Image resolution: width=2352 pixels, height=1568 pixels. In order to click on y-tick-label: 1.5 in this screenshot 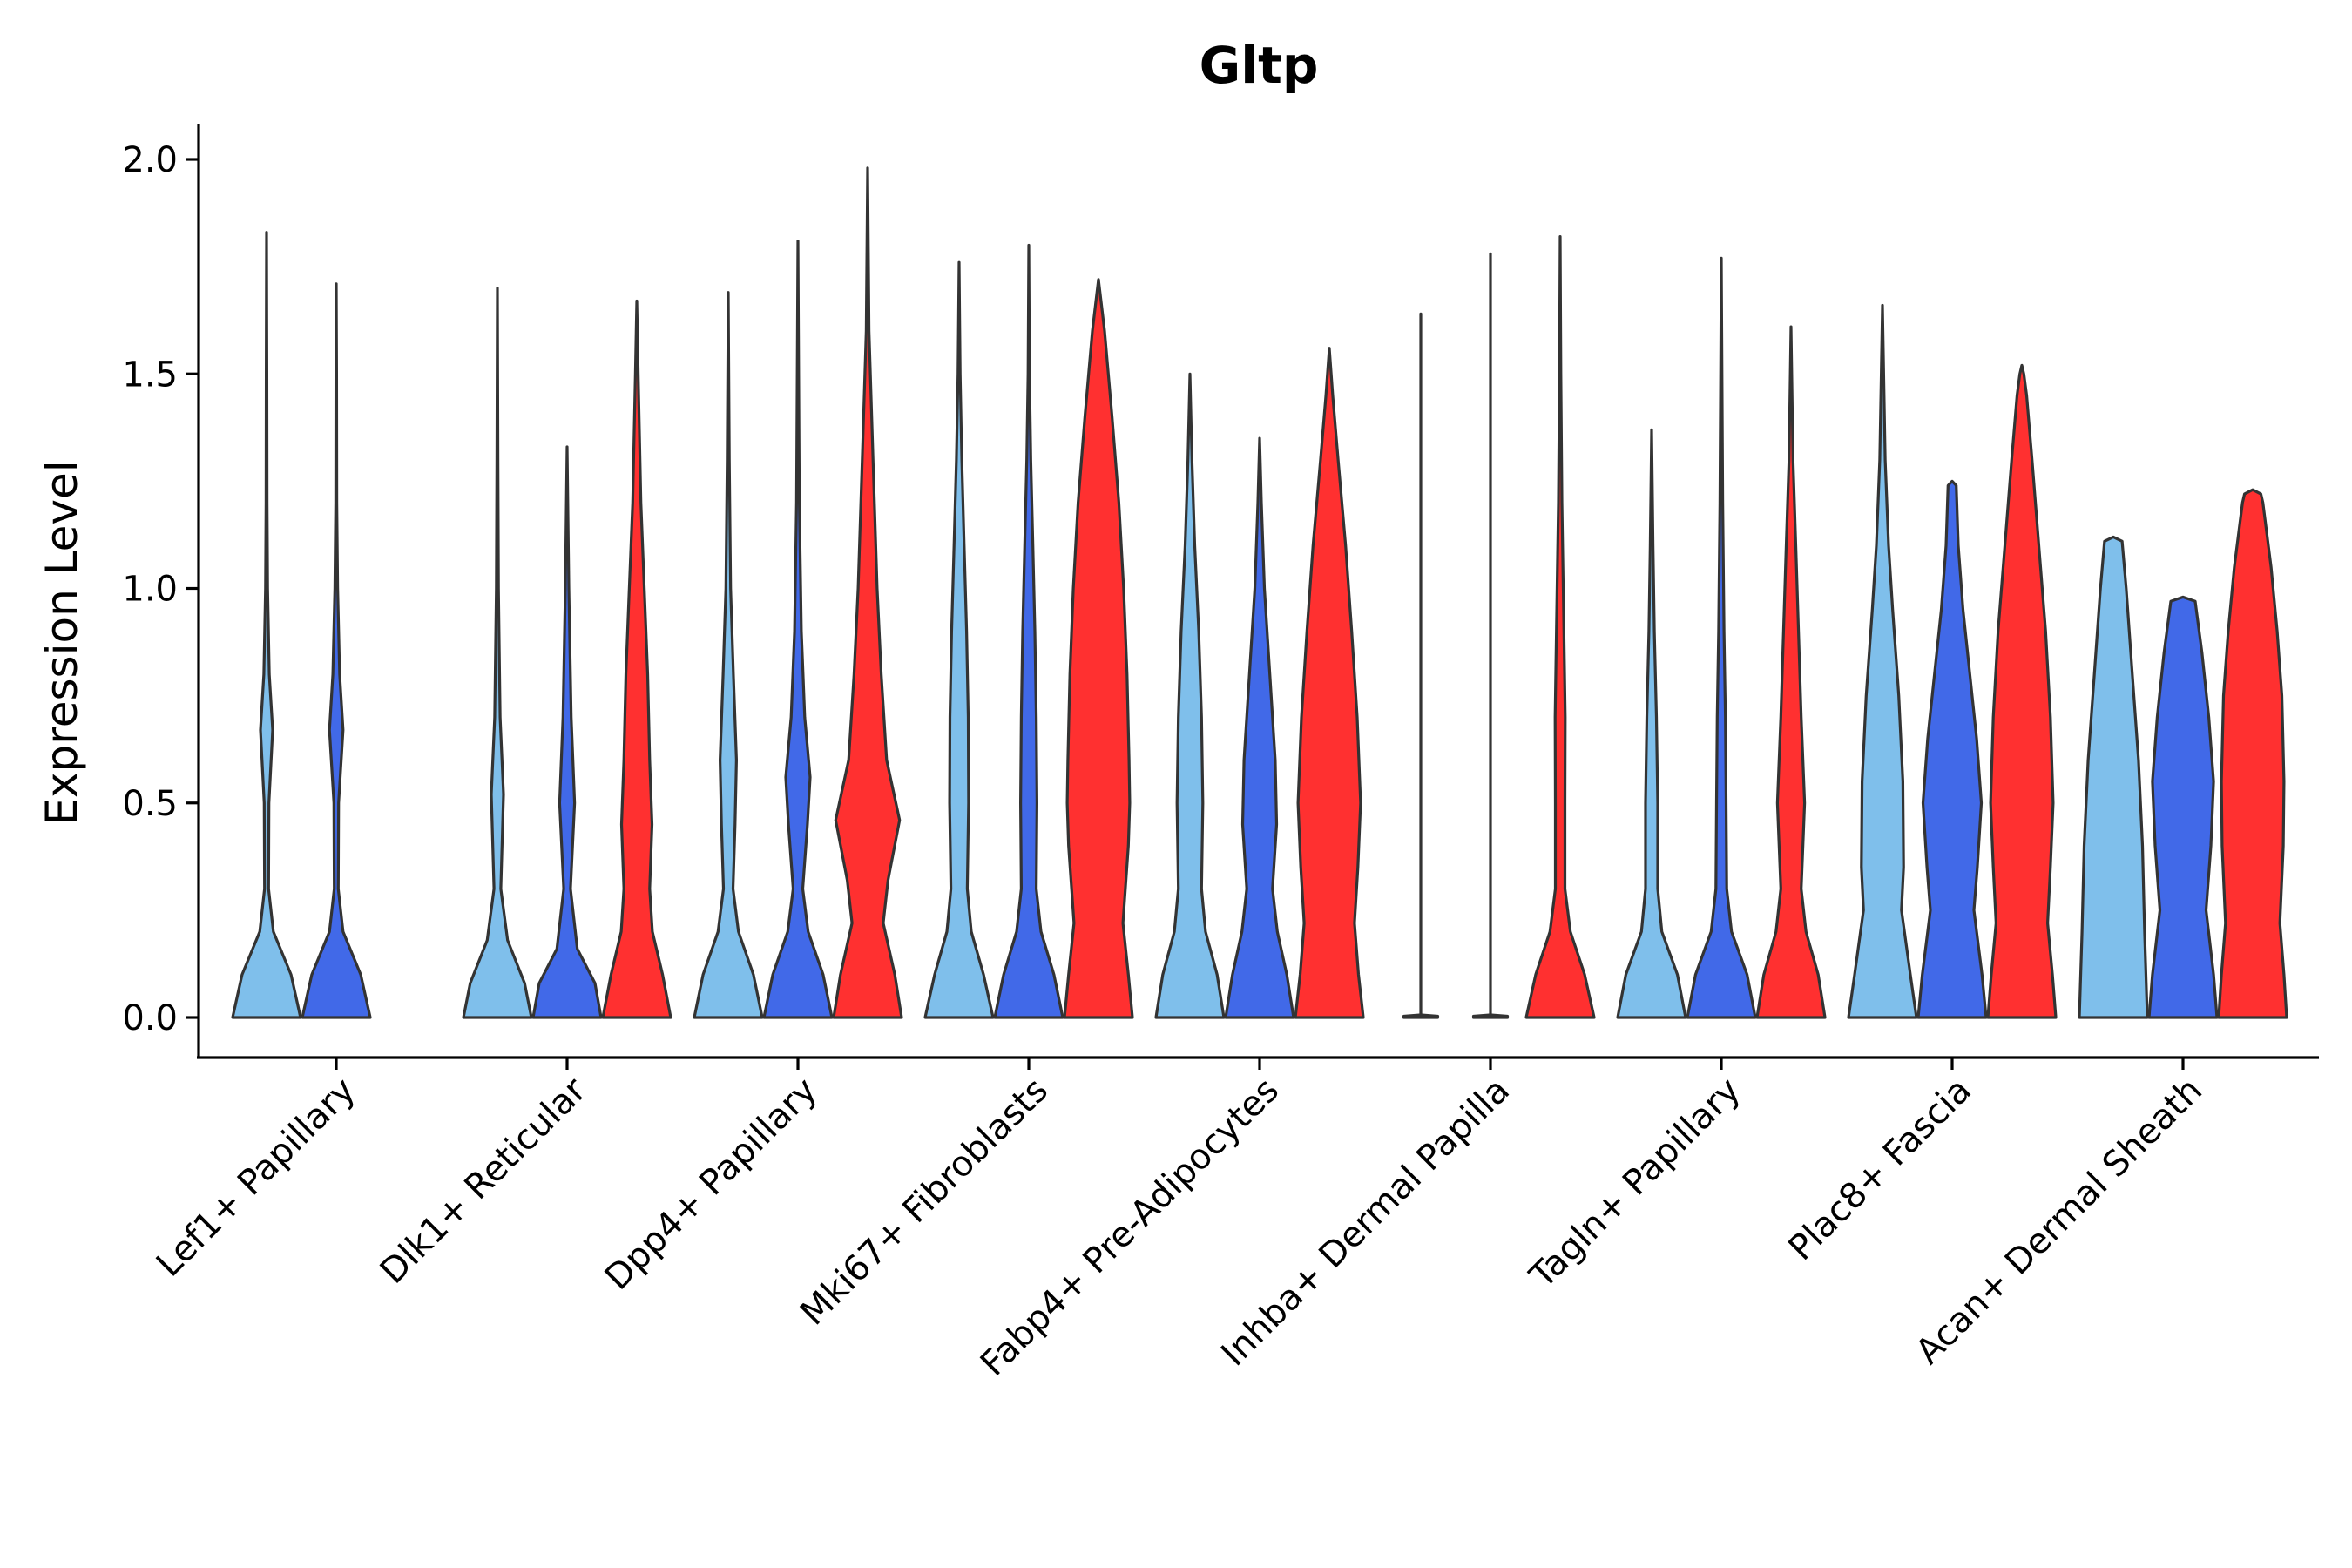, I will do `click(150, 375)`.